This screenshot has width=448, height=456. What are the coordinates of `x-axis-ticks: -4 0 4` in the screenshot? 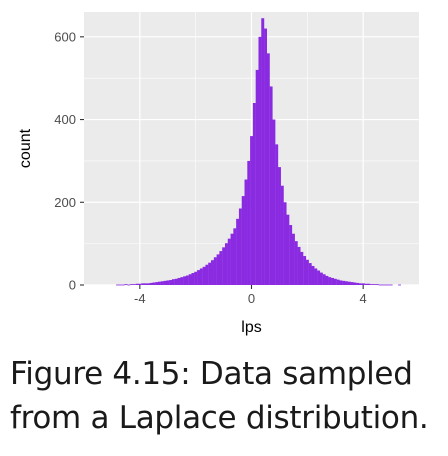 It's located at (250, 295).